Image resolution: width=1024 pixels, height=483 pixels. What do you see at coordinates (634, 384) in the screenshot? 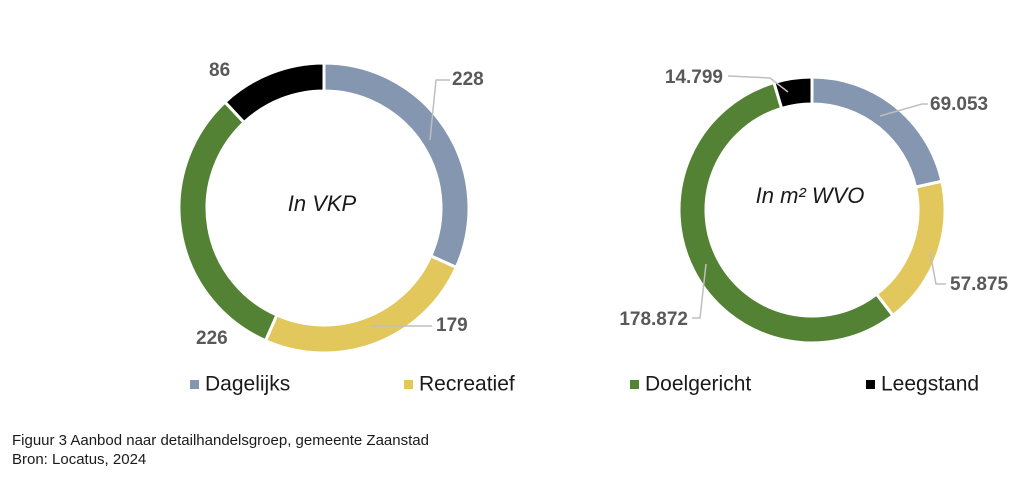
I see `legend-swatch-doelgericht` at bounding box center [634, 384].